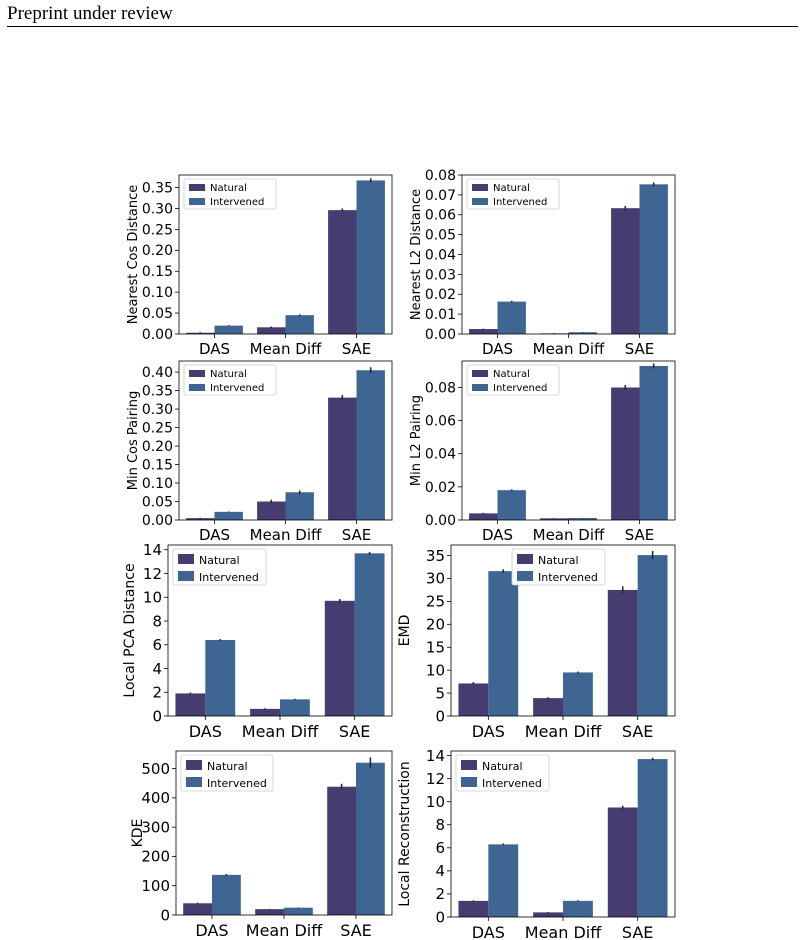  What do you see at coordinates (435, 756) in the screenshot?
I see `y-tick-label: 14` at bounding box center [435, 756].